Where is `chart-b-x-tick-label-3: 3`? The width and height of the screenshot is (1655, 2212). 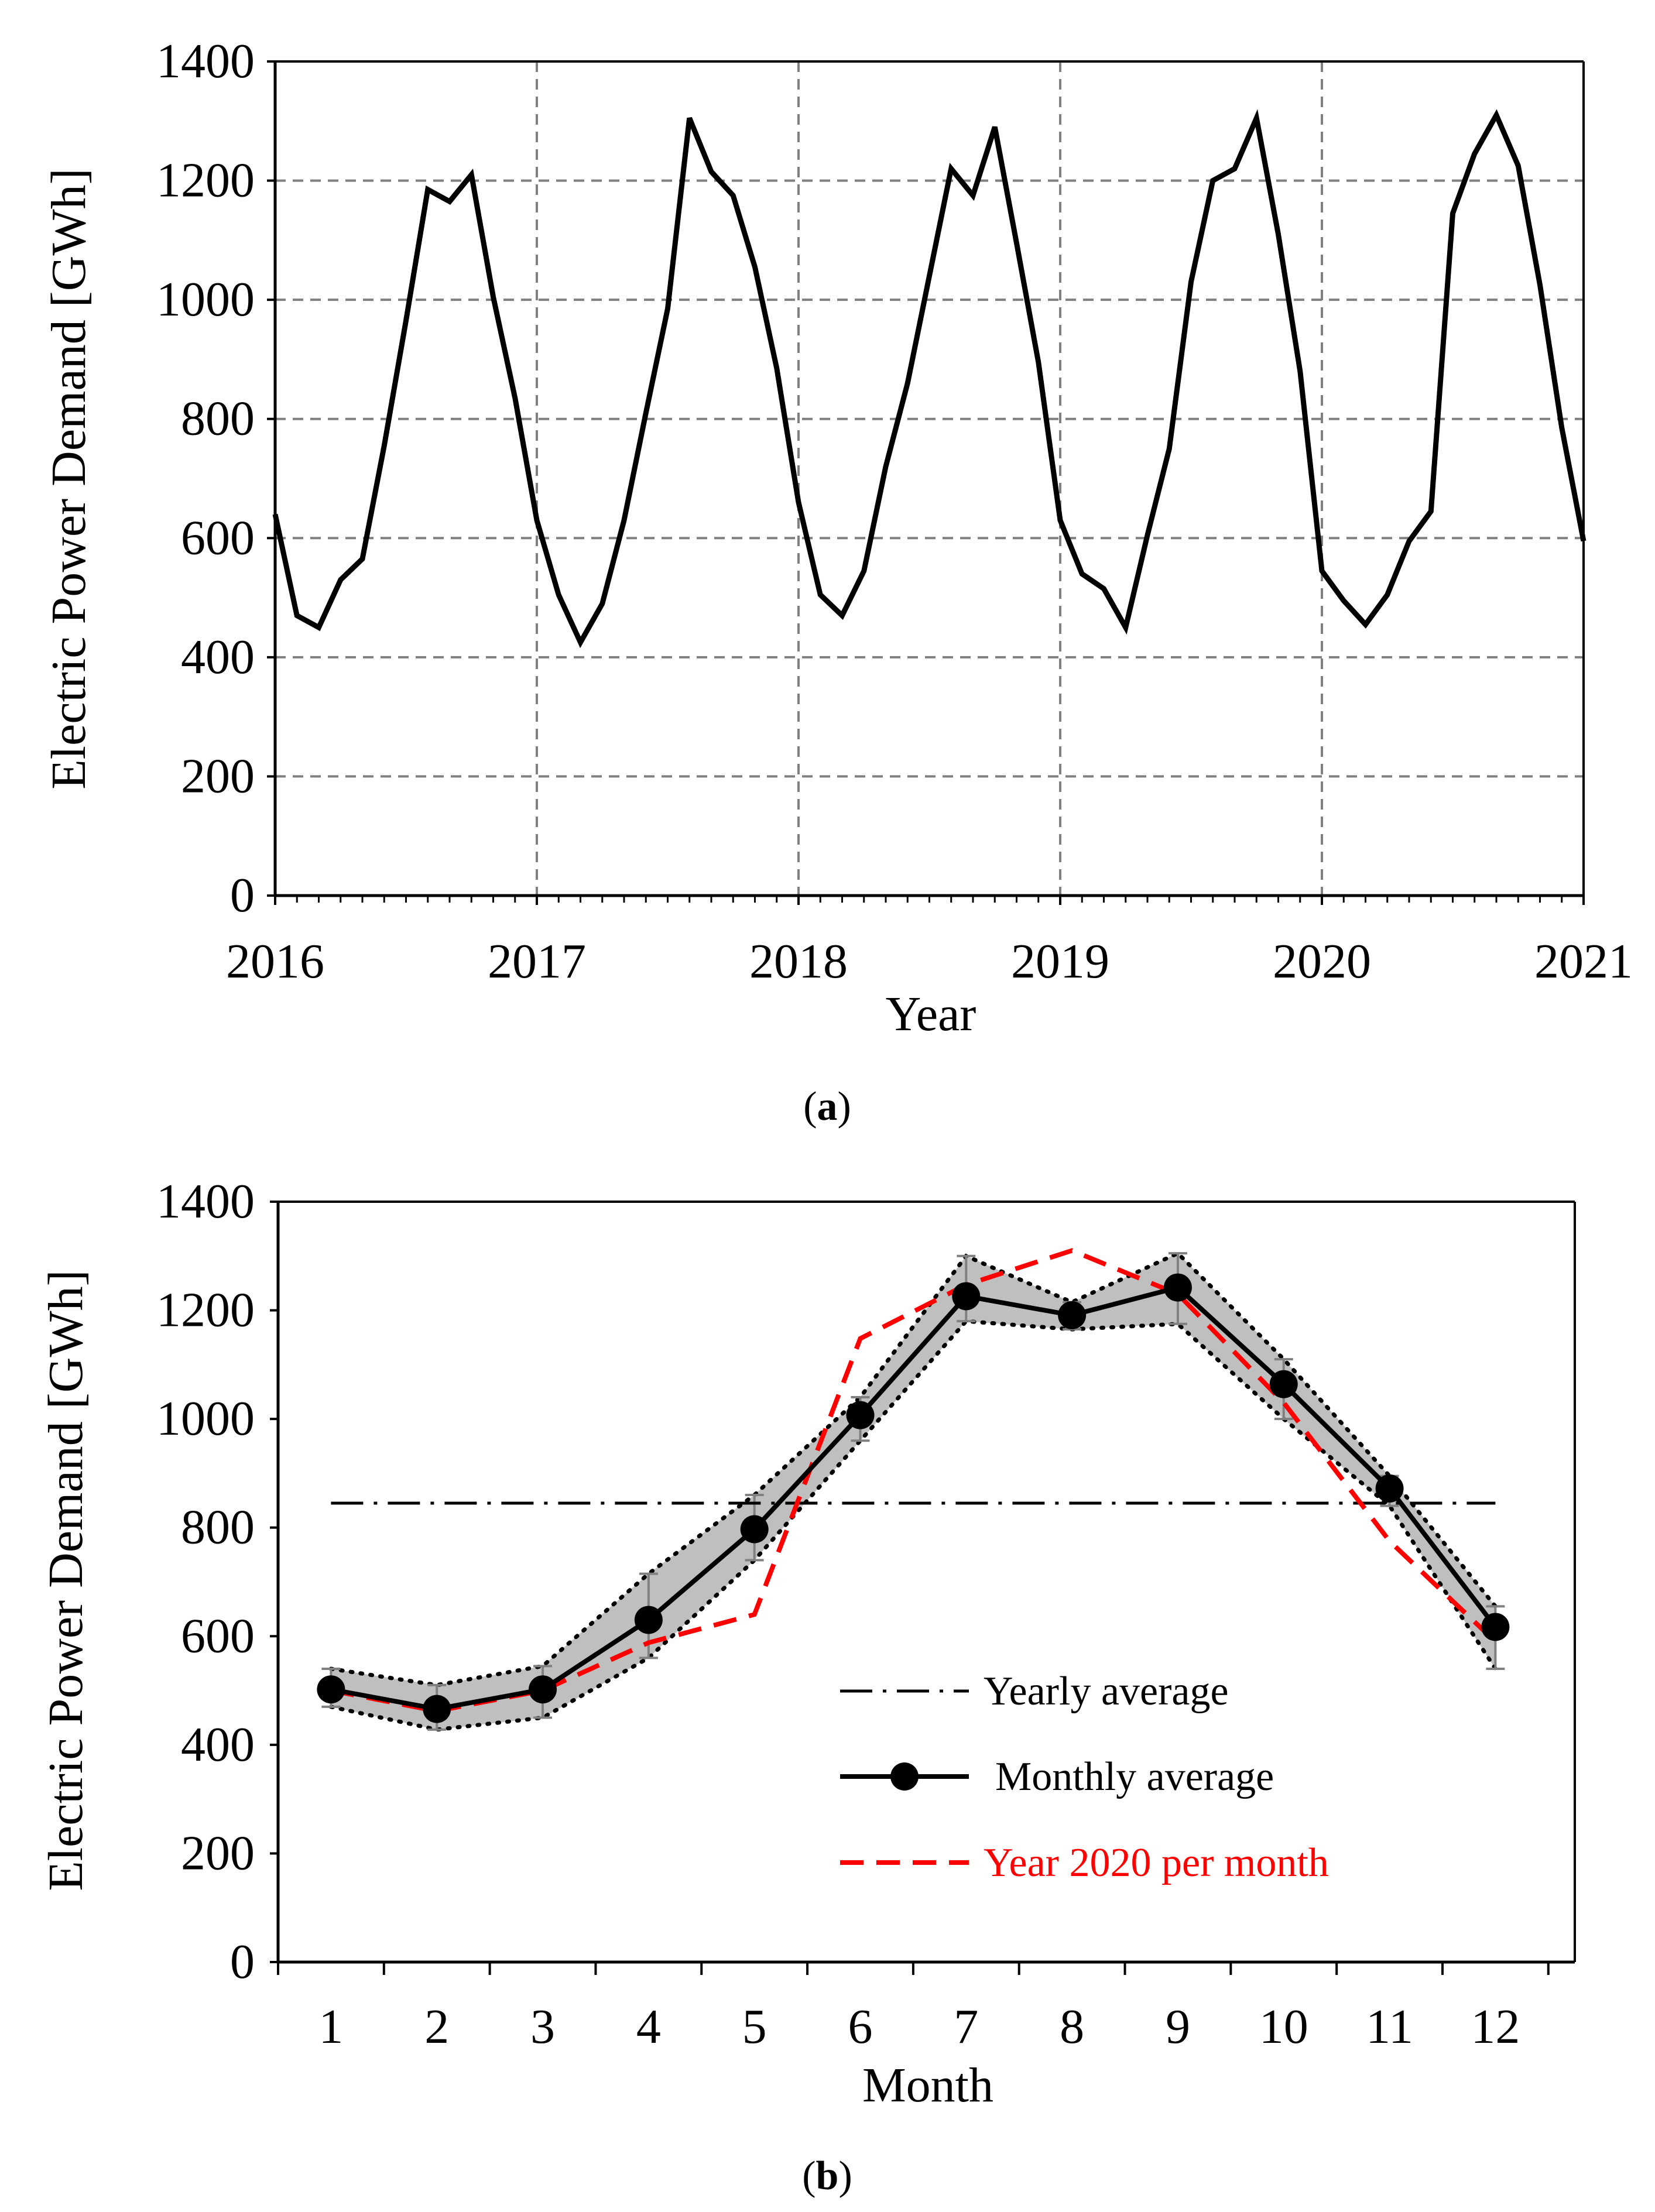 chart-b-x-tick-label-3: 3 is located at coordinates (542, 2027).